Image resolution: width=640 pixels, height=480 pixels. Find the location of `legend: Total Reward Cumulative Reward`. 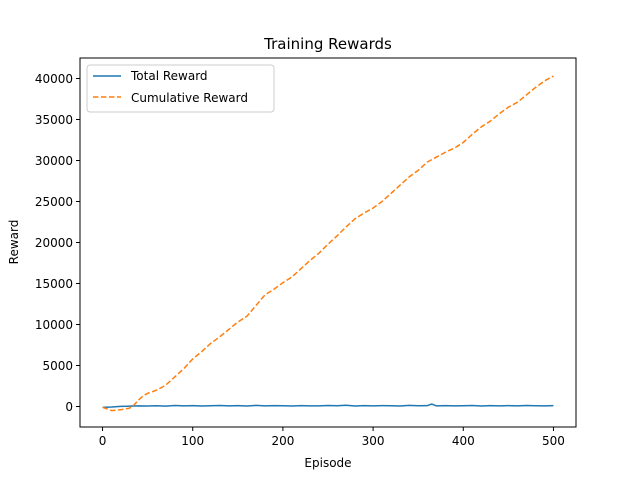

legend: Total Reward Cumulative Reward is located at coordinates (180, 88).